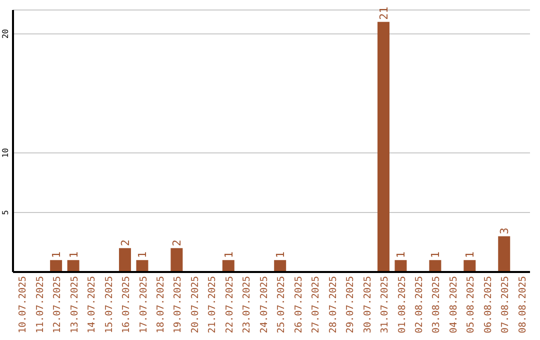  I want to click on x-tick-label: 27.07.2025, so click(316, 305).